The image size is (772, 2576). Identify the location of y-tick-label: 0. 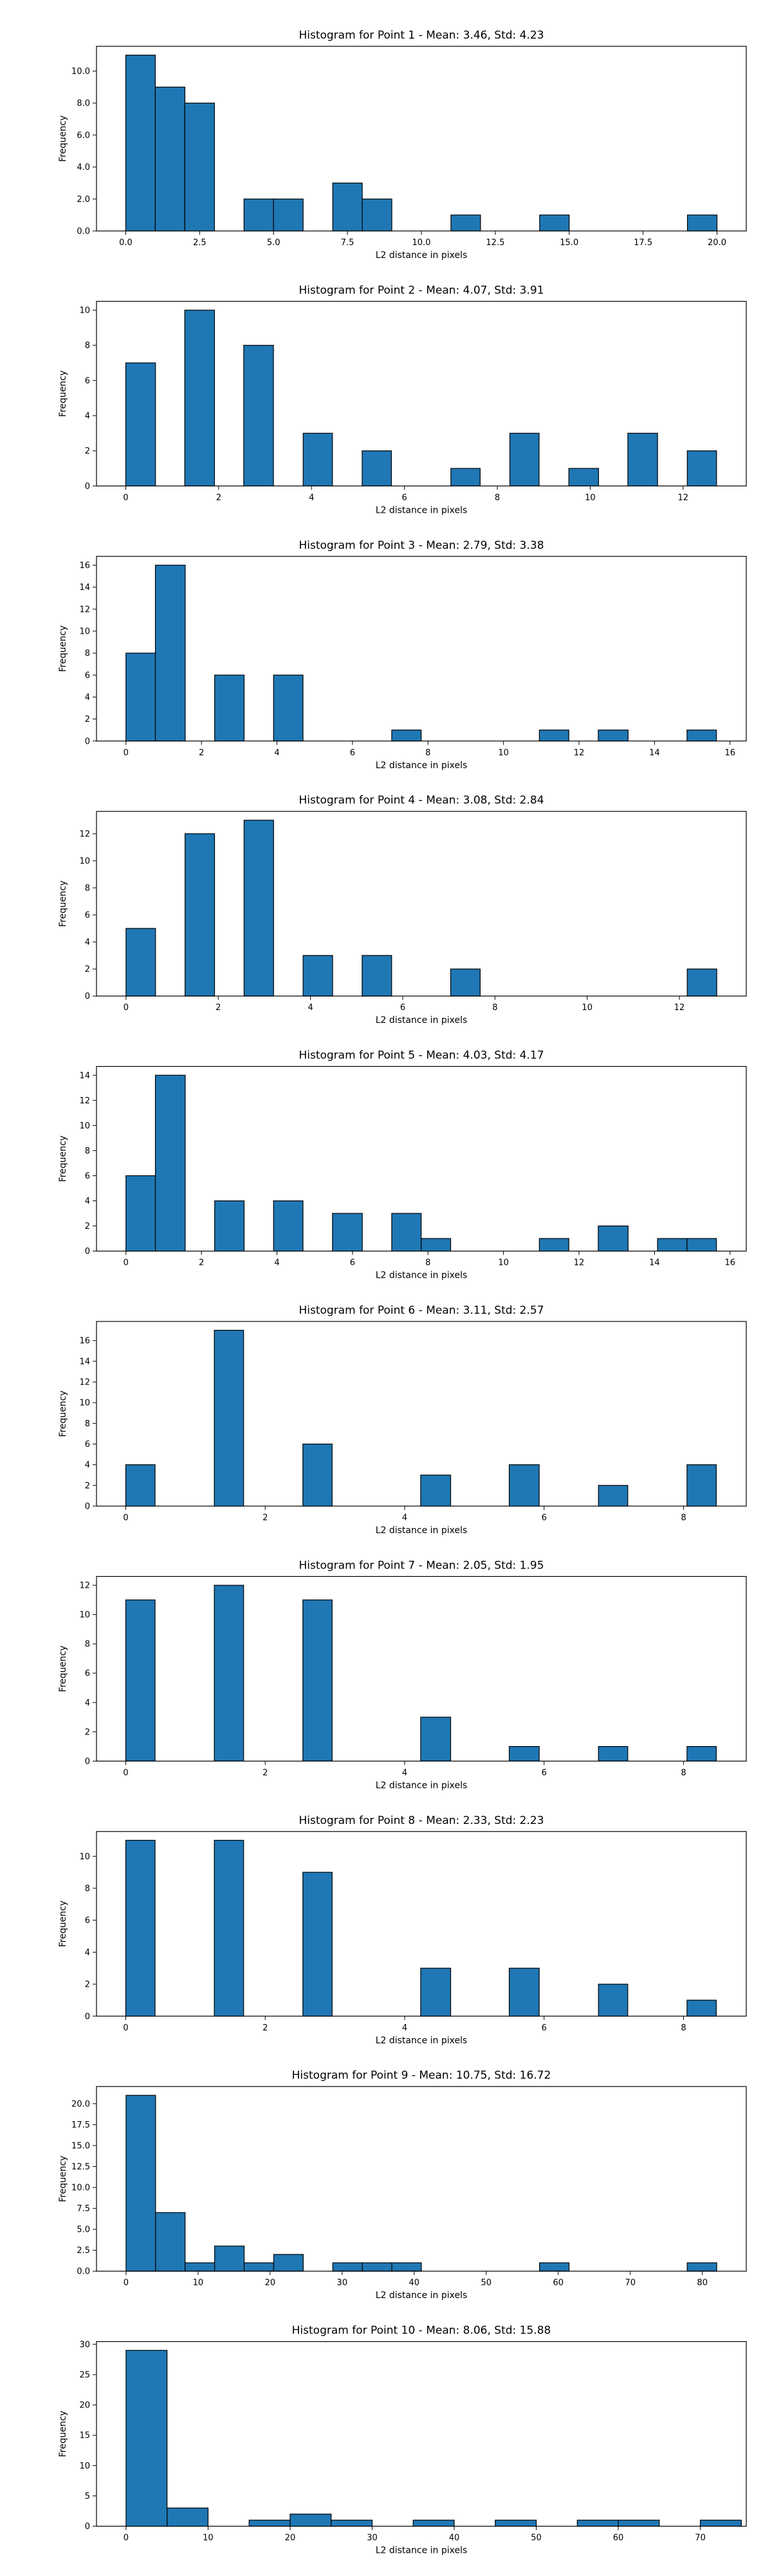
(87, 2527).